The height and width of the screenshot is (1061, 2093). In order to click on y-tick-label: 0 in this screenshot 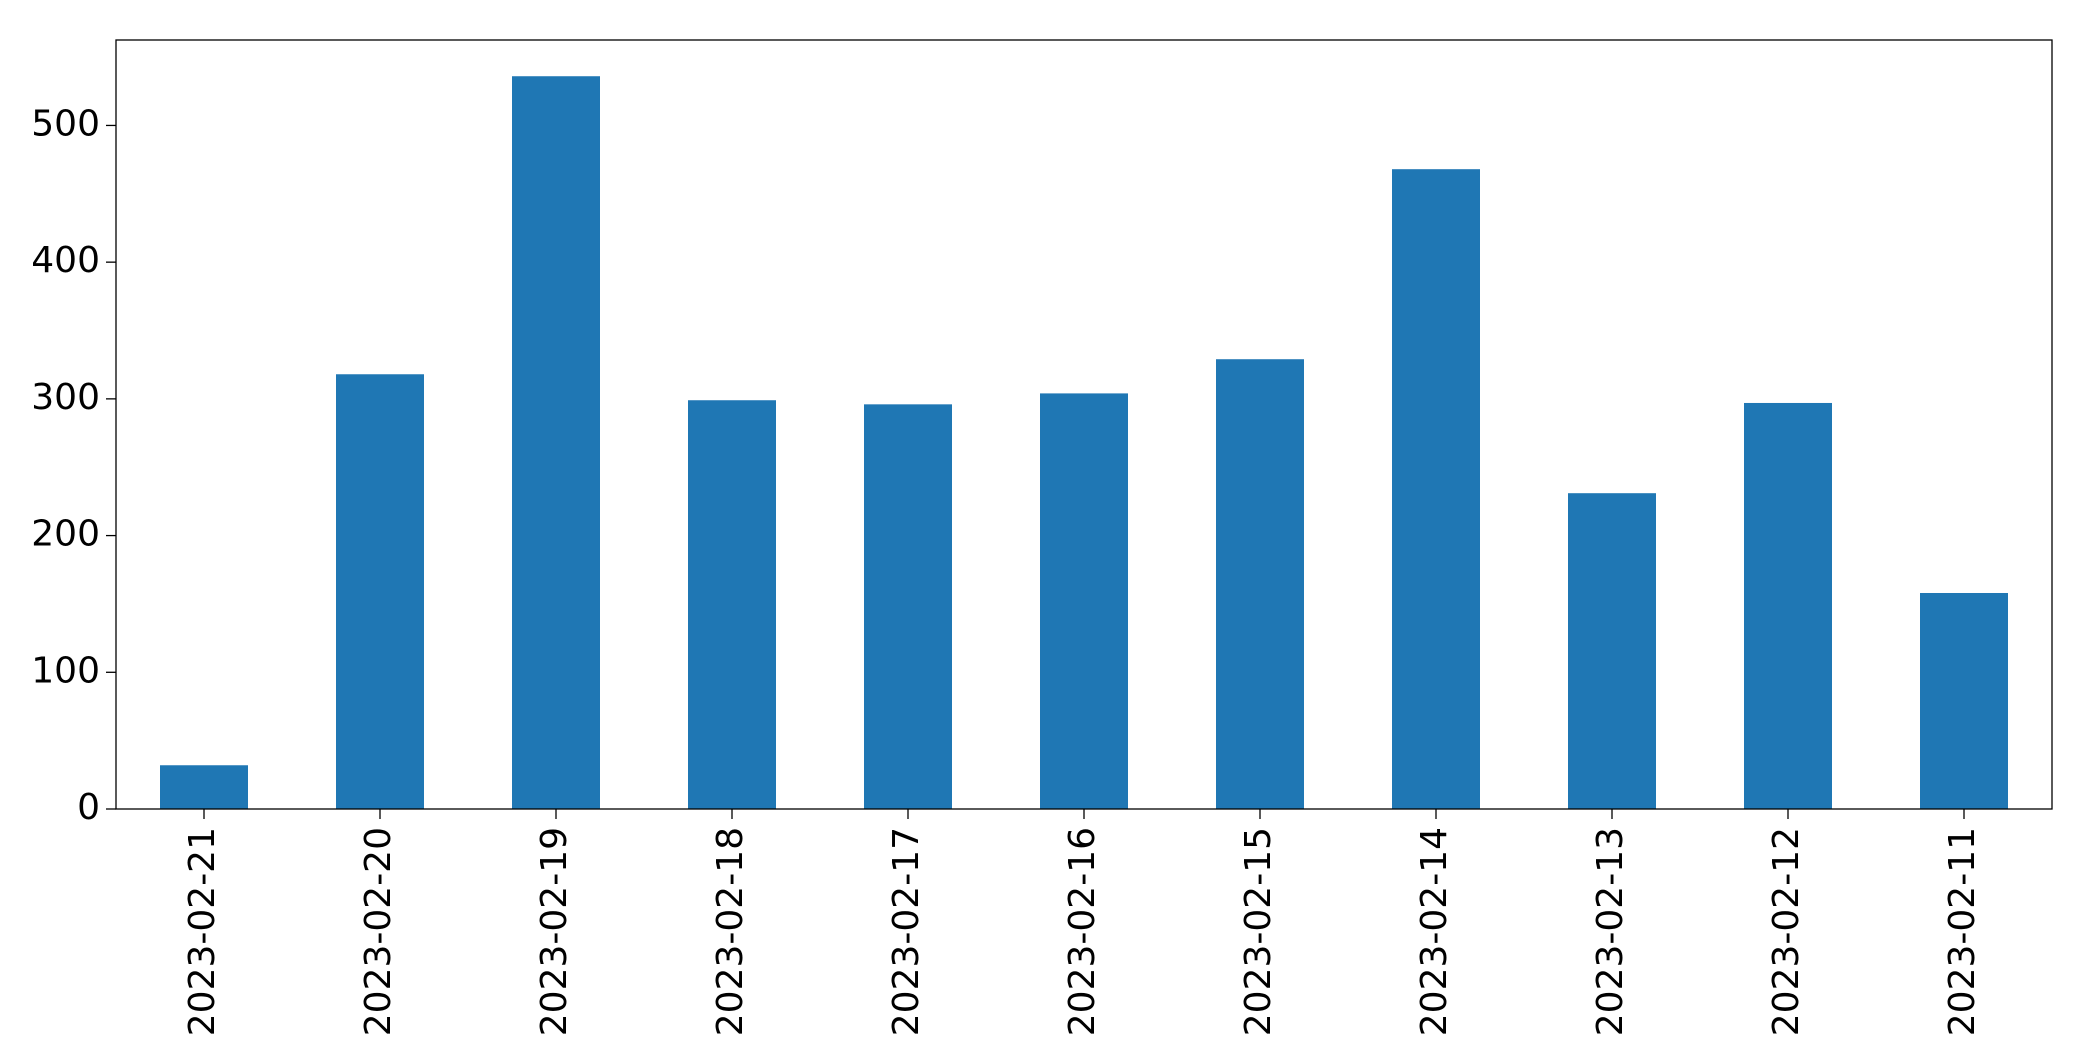, I will do `click(88, 807)`.